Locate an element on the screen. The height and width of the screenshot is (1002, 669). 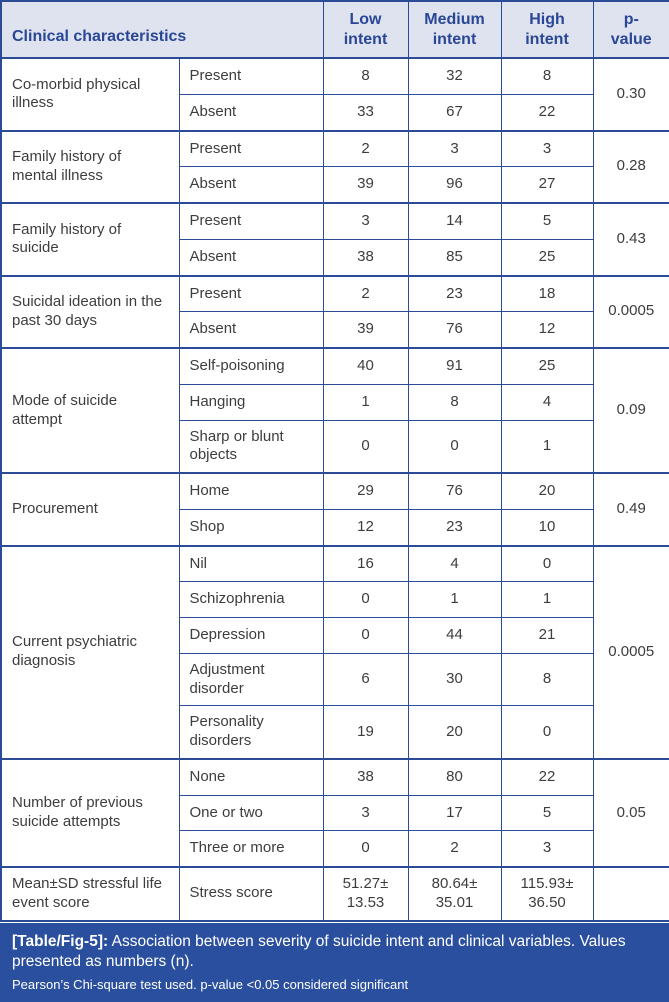
row-label: Sharp or blunt objects is located at coordinates (251, 446).